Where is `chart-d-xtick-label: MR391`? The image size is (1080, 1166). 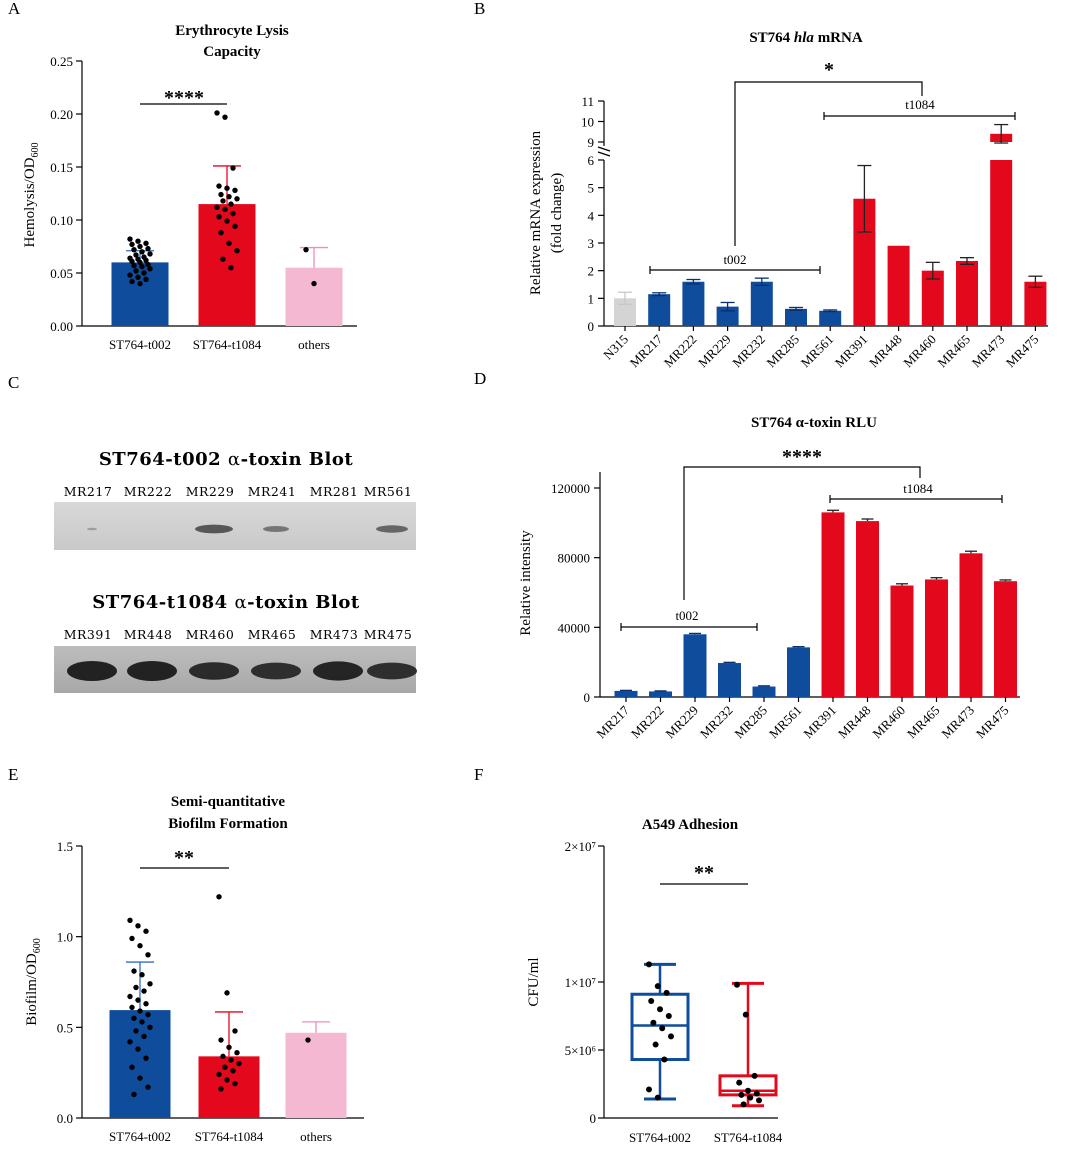 chart-d-xtick-label: MR391 is located at coordinates (819, 722).